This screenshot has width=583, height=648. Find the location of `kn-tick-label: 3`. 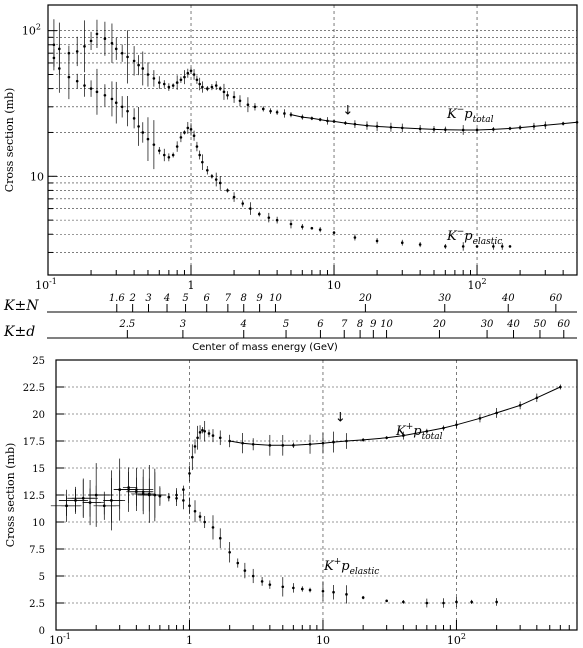

kn-tick-label: 3 is located at coordinates (148, 298).